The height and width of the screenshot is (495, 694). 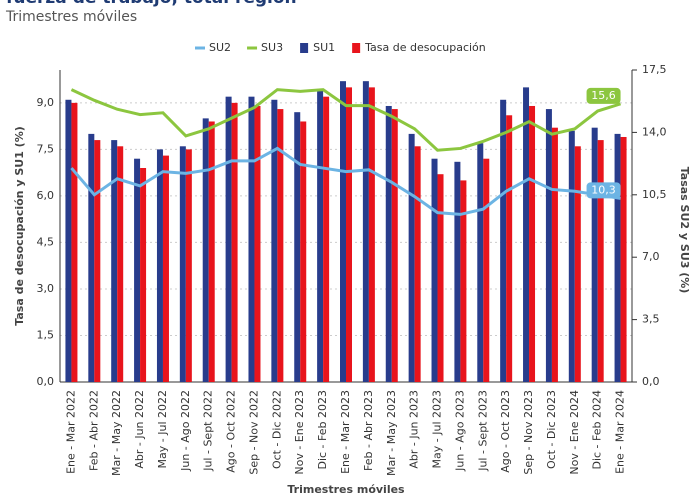 I want to click on y-tick-label: 4,5, so click(x=46, y=241).